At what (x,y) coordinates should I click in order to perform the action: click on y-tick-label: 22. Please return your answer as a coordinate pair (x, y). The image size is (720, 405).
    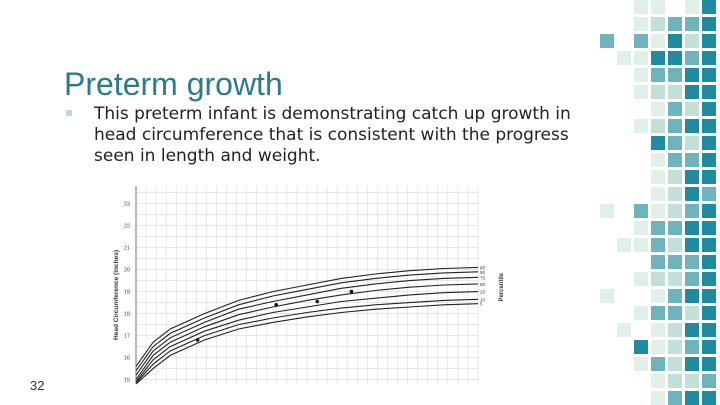
    Looking at the image, I should click on (127, 227).